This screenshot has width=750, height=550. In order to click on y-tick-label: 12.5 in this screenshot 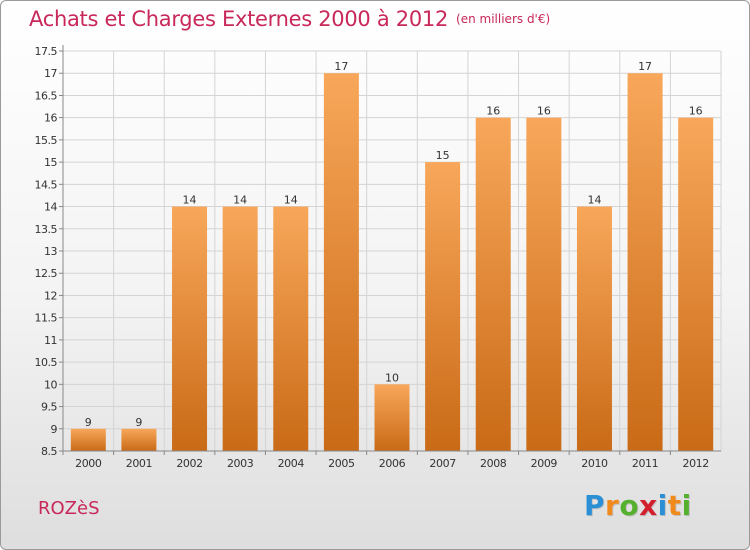, I will do `click(46, 273)`.